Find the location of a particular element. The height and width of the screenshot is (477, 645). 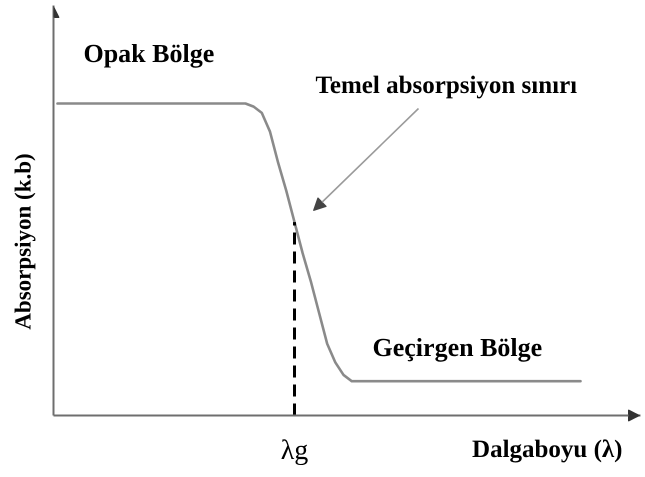

text: λg is located at coordinates (294, 450).